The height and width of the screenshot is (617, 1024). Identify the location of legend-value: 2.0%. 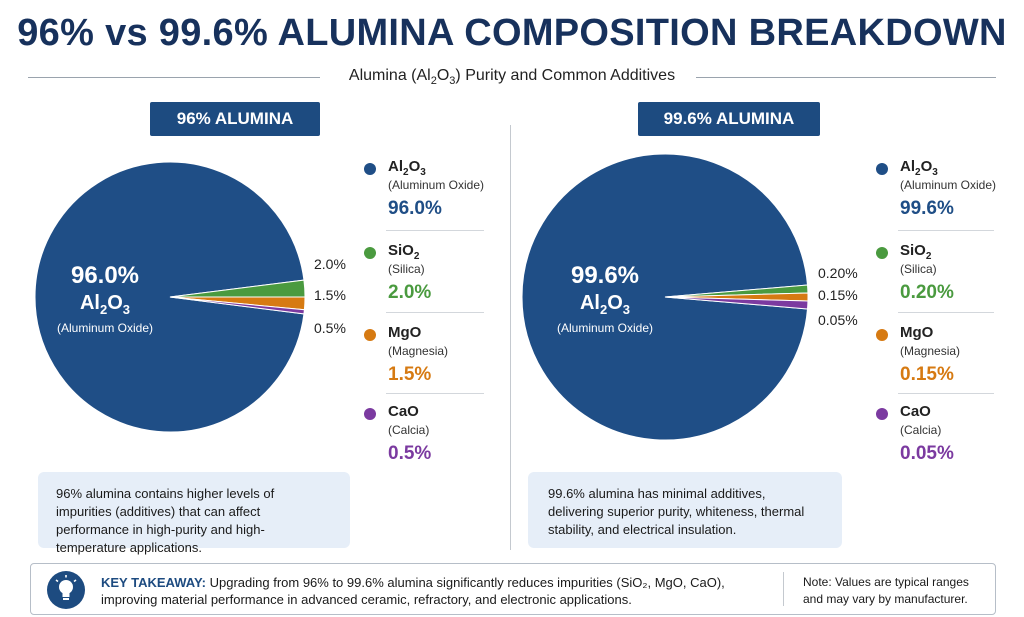
(410, 292).